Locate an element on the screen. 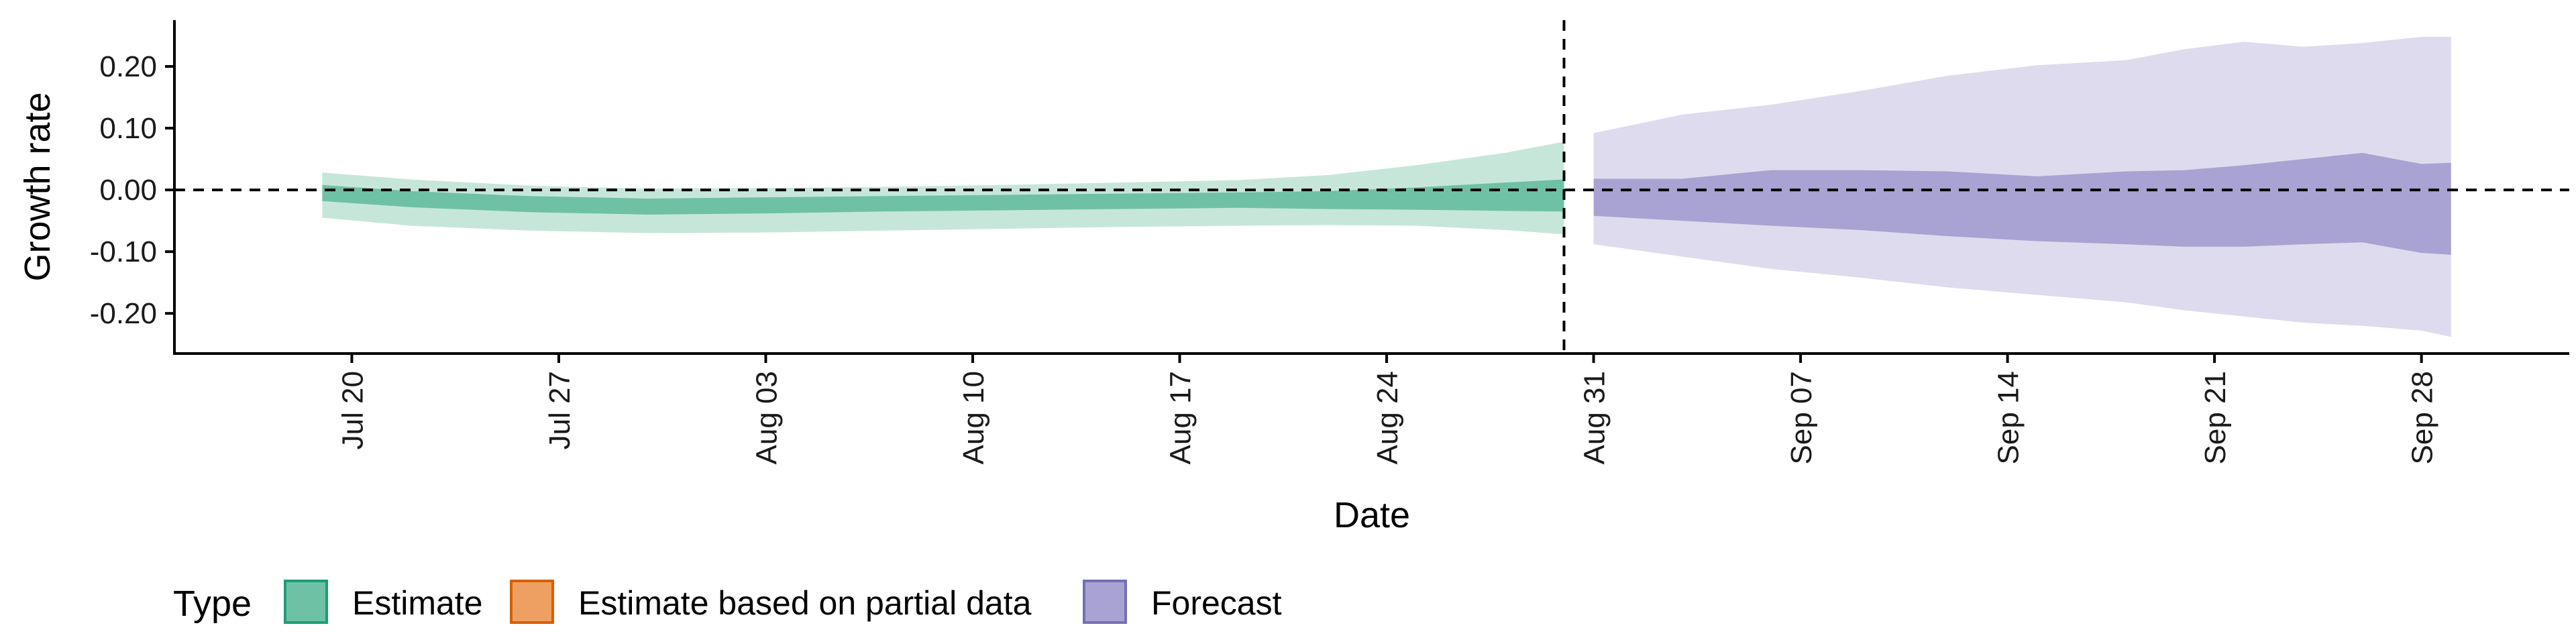  x-tick-label: Sep 21 is located at coordinates (2215, 417).